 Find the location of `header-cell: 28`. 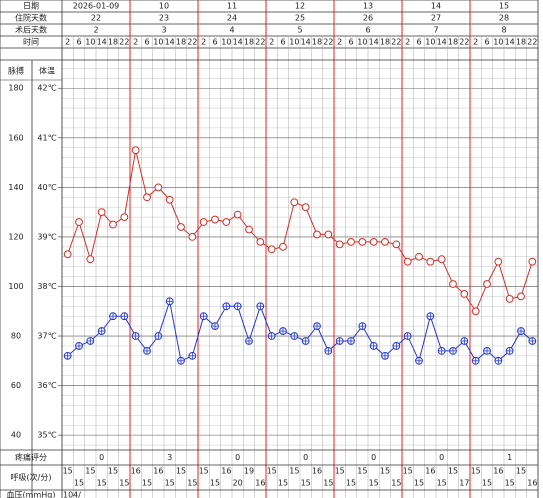

header-cell: 28 is located at coordinates (504, 18).